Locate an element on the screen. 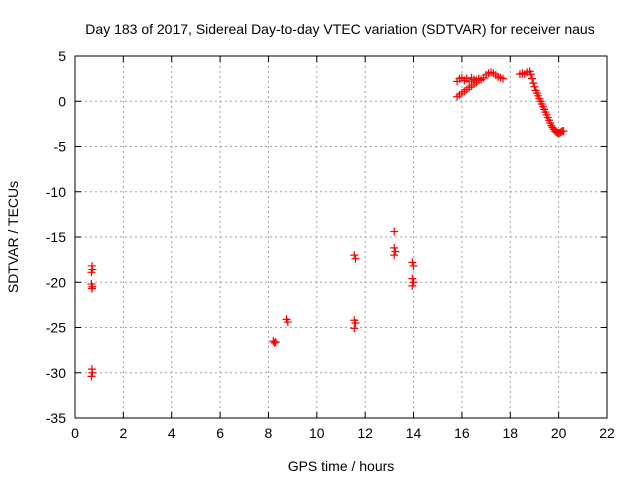 This screenshot has width=640, height=480. y-axis-label: SDTVAR / TECUs is located at coordinates (13, 237).